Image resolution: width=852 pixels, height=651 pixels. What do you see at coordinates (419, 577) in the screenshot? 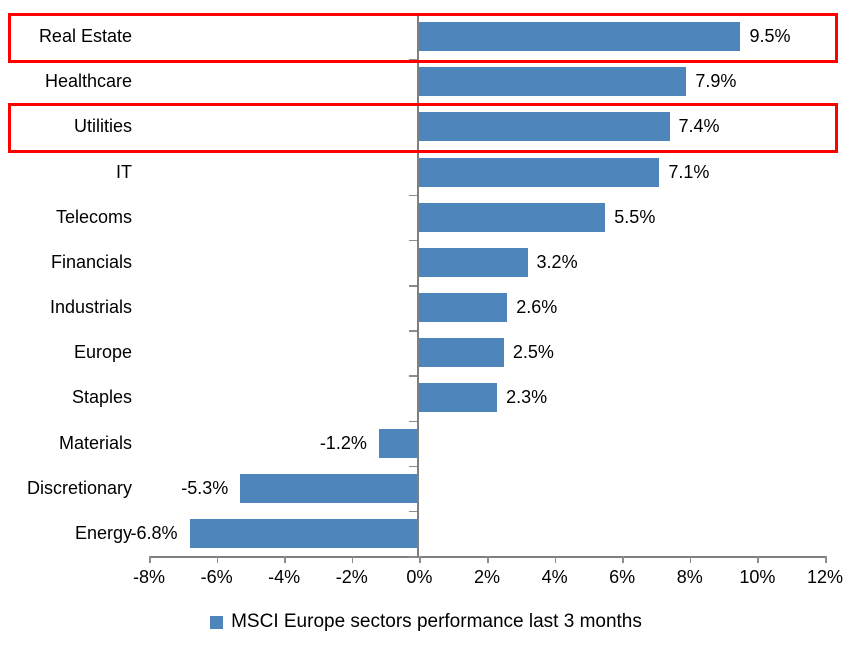
I see `x-axis-tick-label: 0%` at bounding box center [419, 577].